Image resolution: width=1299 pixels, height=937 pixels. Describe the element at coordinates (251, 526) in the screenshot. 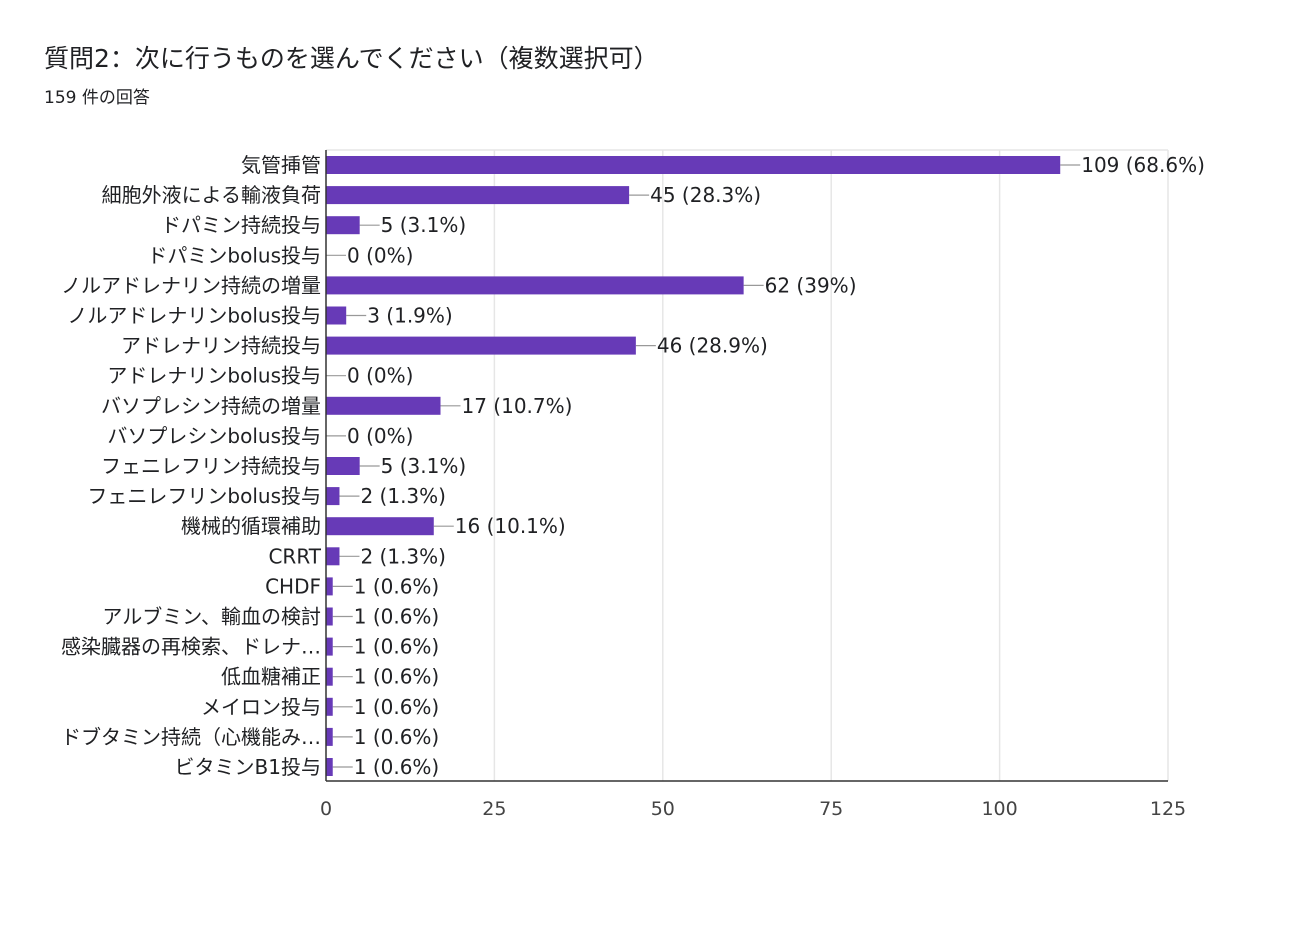

I see `category-label: 機械的循環補助` at that location.